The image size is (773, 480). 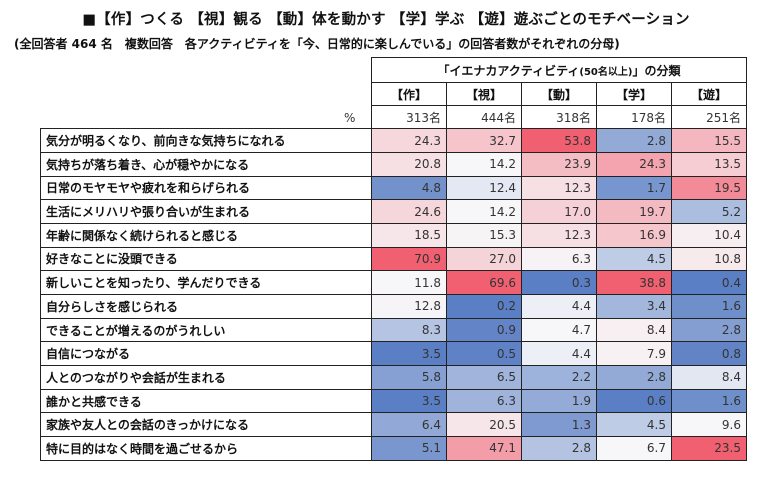 I want to click on row-label: 誰かと共感できる, so click(x=206, y=401).